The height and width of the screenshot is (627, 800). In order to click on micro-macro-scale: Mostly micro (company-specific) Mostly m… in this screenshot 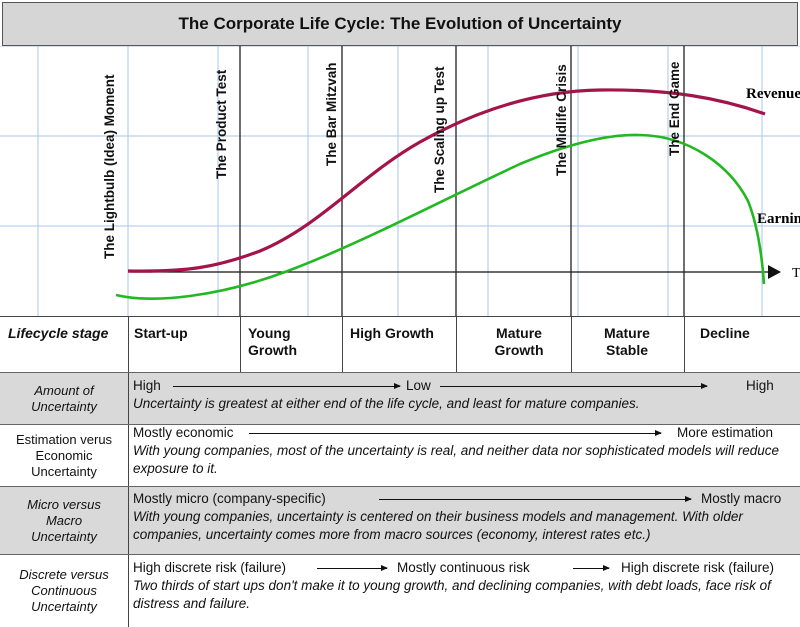, I will do `click(465, 499)`.